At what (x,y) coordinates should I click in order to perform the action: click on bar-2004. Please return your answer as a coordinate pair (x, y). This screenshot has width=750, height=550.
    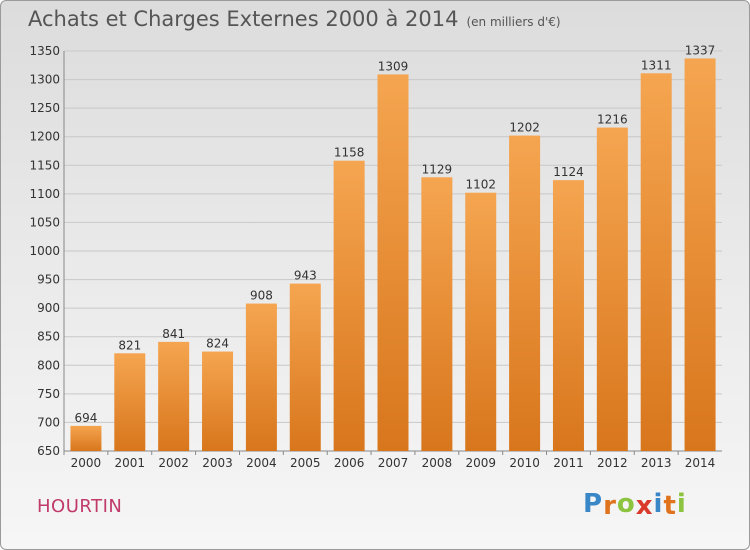
    Looking at the image, I should click on (261, 377).